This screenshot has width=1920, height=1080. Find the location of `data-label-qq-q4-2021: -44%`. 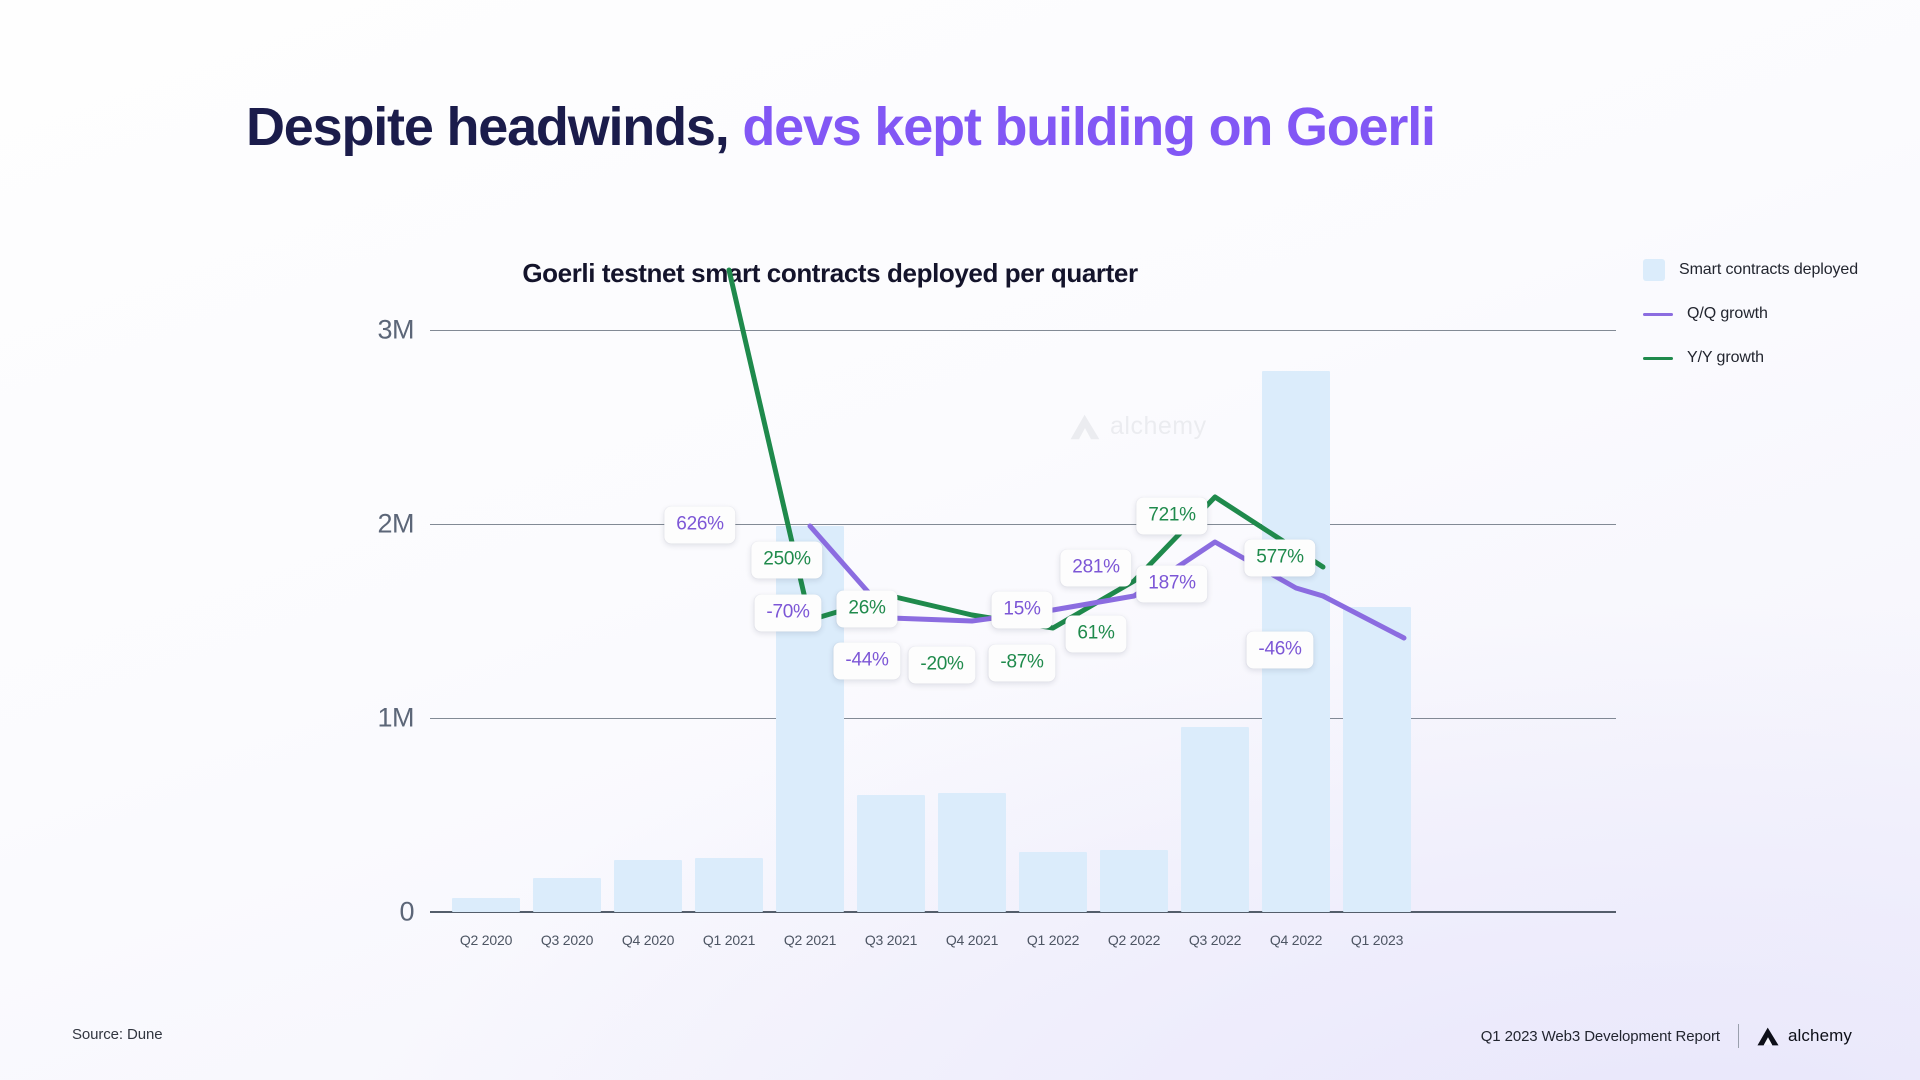

data-label-qq-q4-2021: -44% is located at coordinates (867, 661).